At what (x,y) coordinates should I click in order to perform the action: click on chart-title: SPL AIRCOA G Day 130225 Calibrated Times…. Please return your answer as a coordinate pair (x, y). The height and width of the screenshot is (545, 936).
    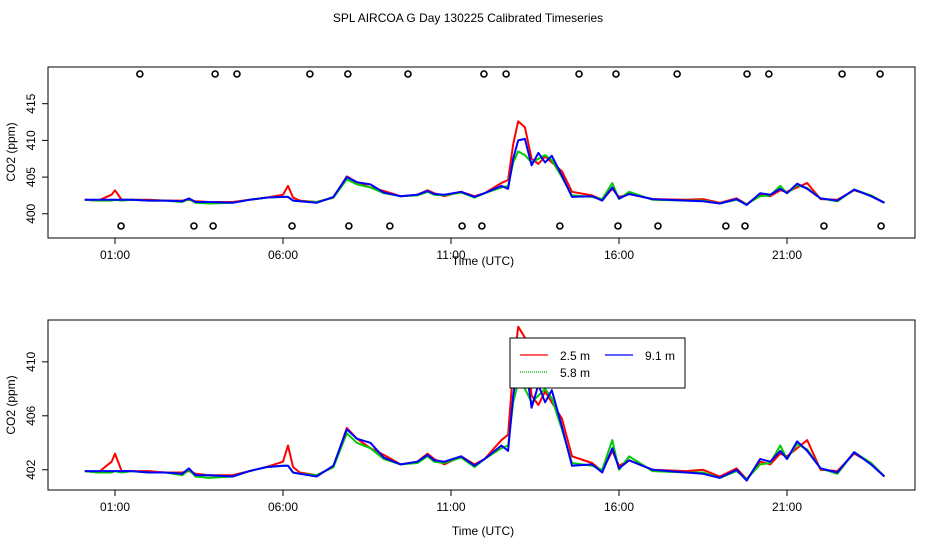
    Looking at the image, I should click on (468, 18).